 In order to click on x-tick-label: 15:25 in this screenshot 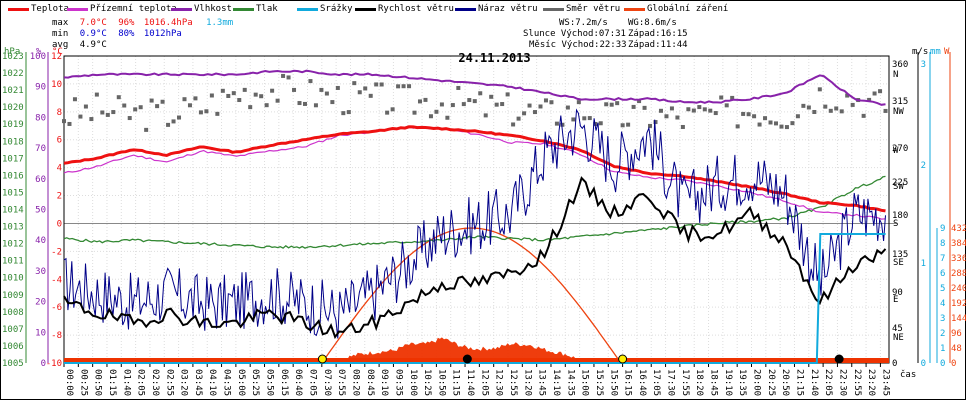, I will do `click(599, 382)`.